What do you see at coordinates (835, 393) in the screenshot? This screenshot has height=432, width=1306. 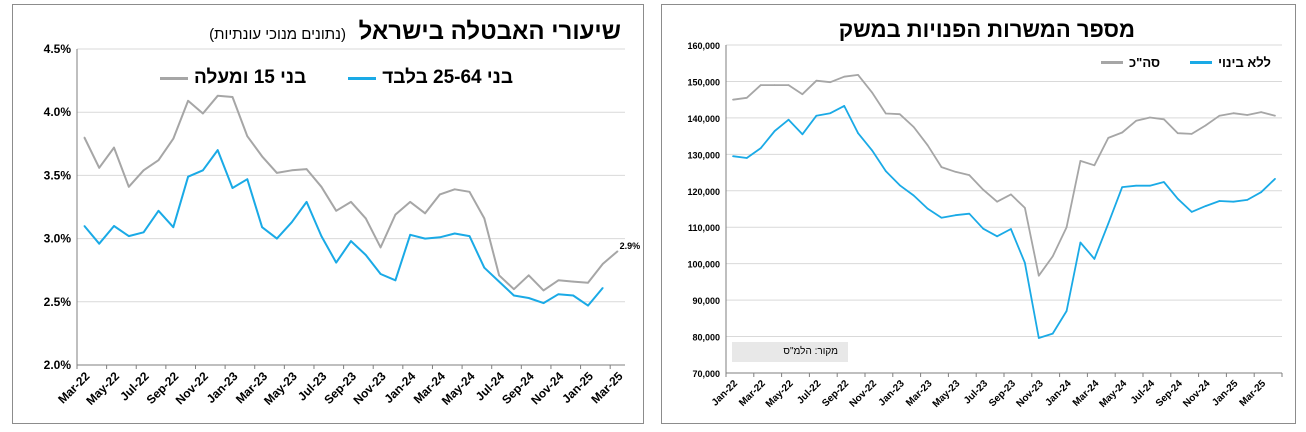 I see `x-tick-label: Sep-22` at bounding box center [835, 393].